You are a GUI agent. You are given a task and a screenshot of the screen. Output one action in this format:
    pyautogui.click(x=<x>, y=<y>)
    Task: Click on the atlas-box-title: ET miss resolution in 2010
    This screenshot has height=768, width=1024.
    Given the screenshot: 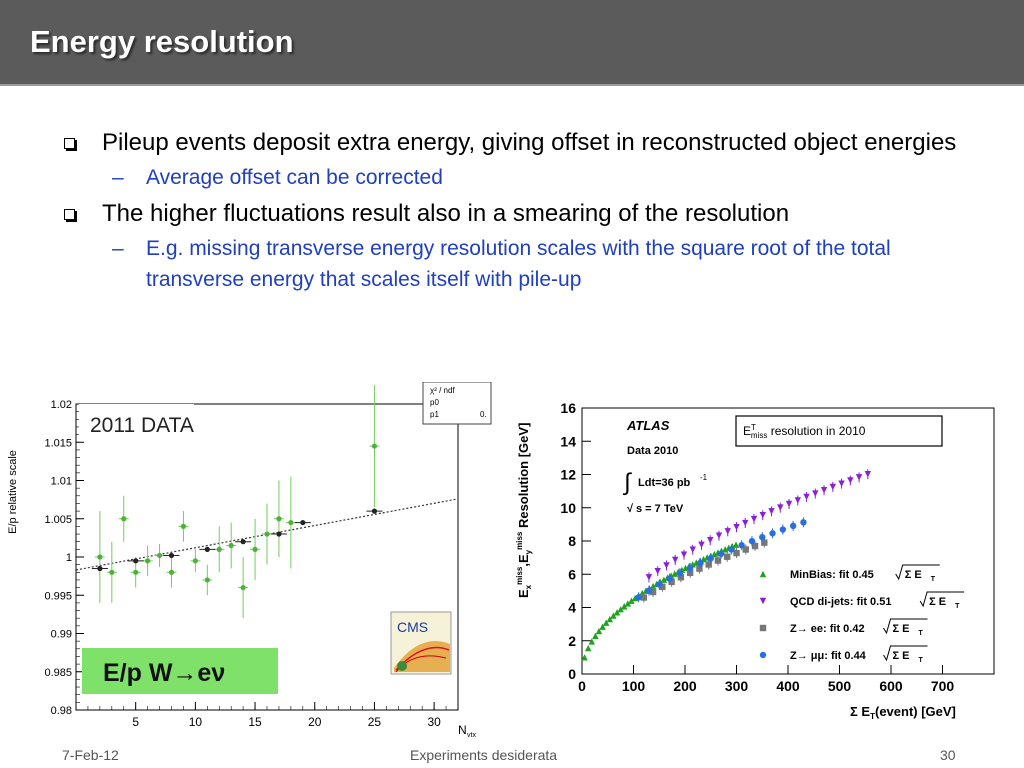 What is the action you would take?
    pyautogui.click(x=804, y=431)
    